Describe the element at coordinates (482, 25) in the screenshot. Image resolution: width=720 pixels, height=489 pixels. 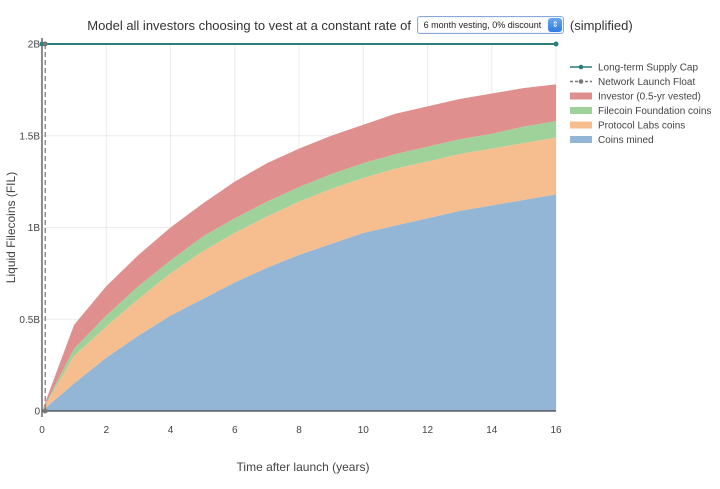
I see `vesting-select-value: 6 month vesting, 0% discount` at that location.